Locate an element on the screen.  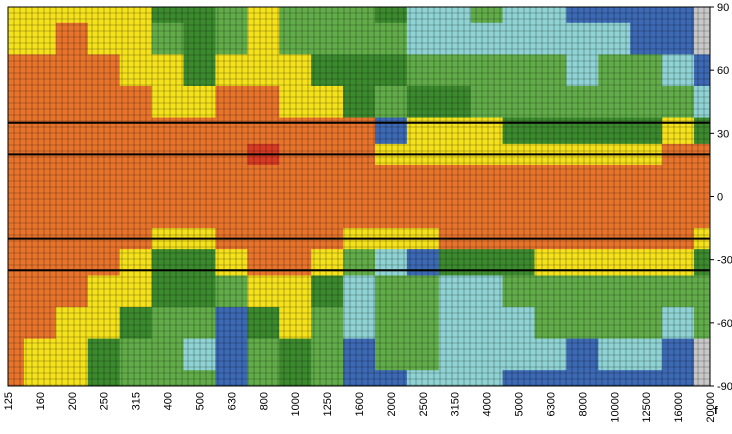
x-tick-label: 10000 is located at coordinates (615, 407).